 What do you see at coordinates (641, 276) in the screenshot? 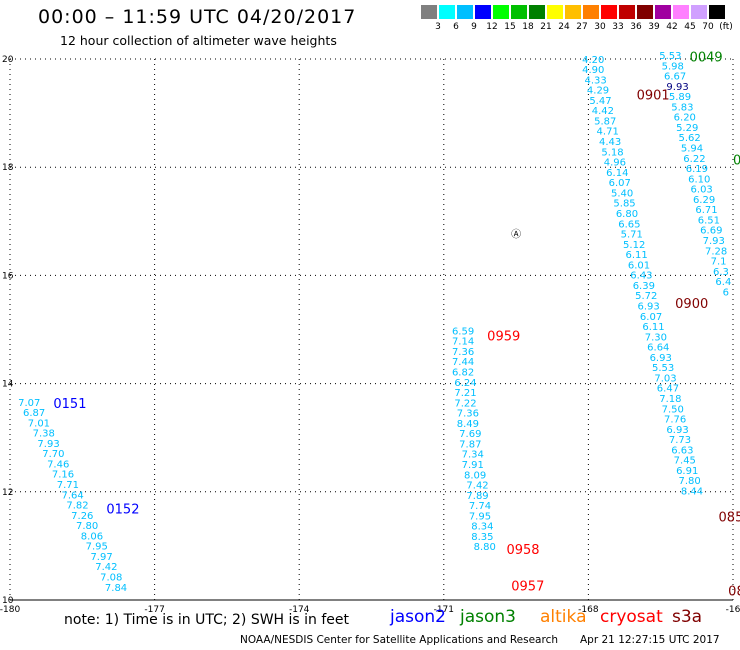
I see `swh-value: 6.43` at bounding box center [641, 276].